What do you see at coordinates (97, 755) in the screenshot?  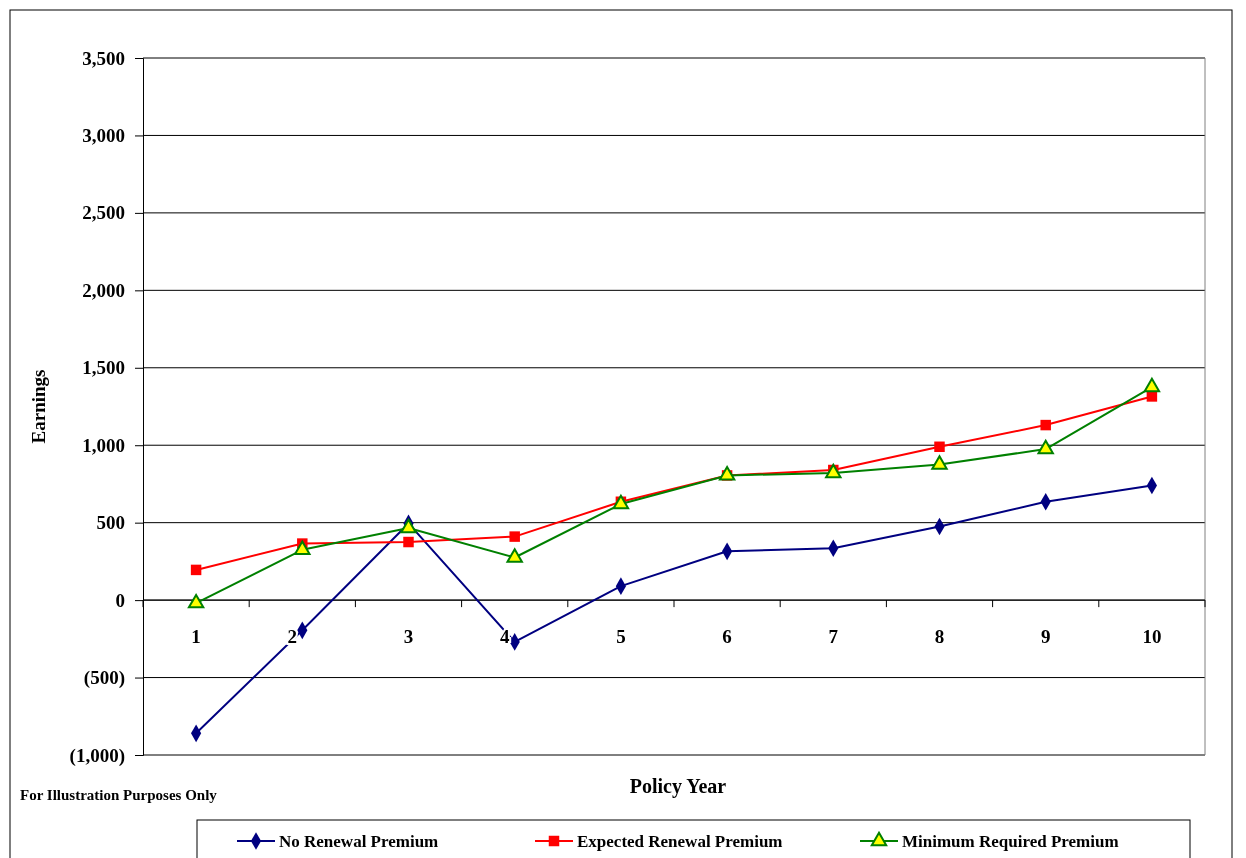 I see `y-tick-label: (1,000)` at bounding box center [97, 755].